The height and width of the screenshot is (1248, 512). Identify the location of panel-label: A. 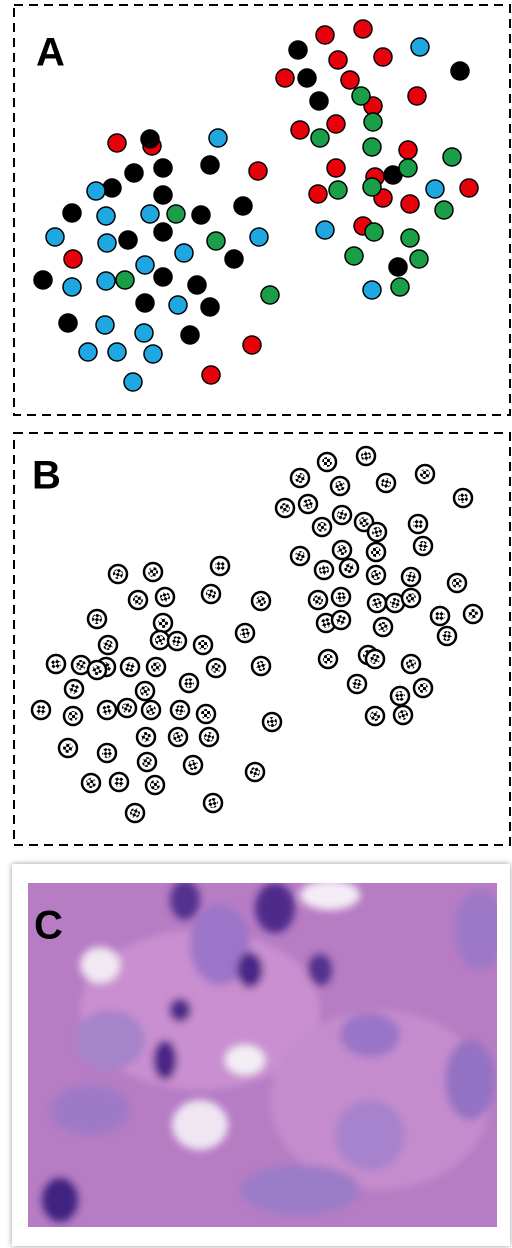
(50, 53).